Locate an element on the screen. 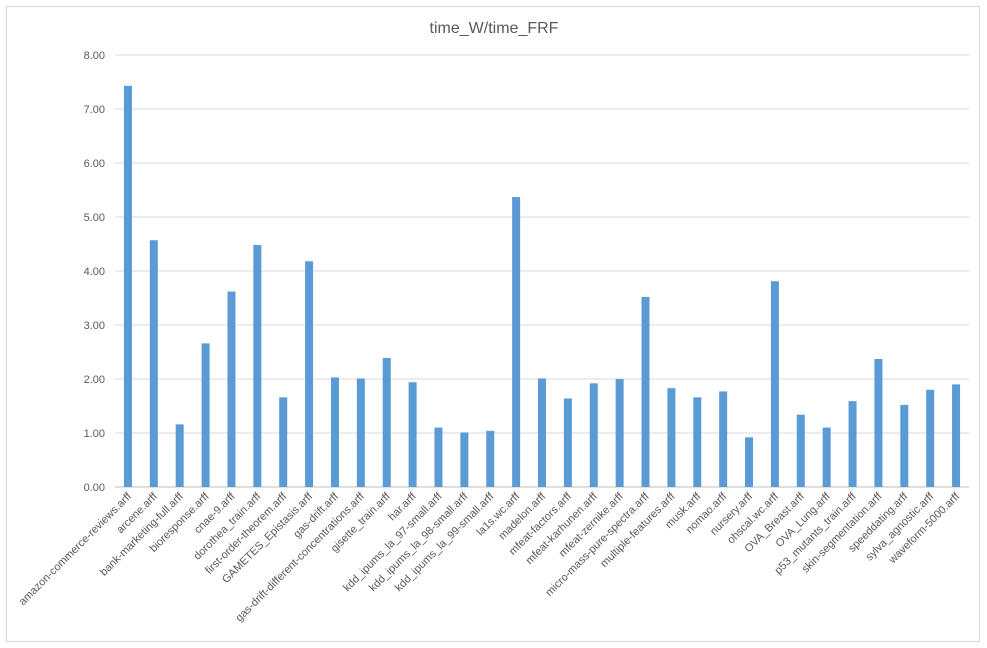 The height and width of the screenshot is (648, 987). chart-title: time_W/time_FRF is located at coordinates (494, 28).